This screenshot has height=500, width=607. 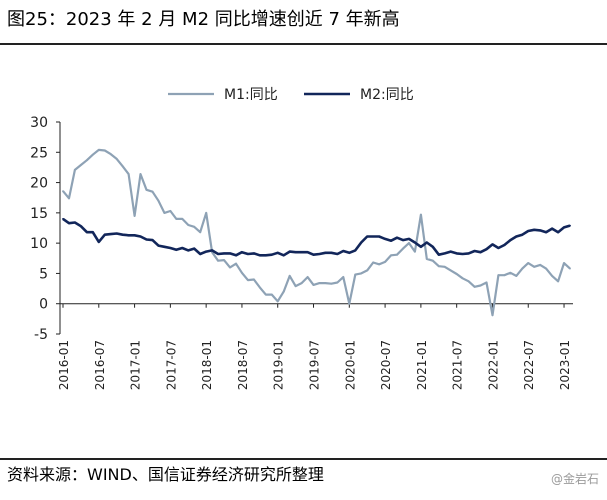 What do you see at coordinates (207, 365) in the screenshot?
I see `x-tick-label: 2018-01` at bounding box center [207, 365].